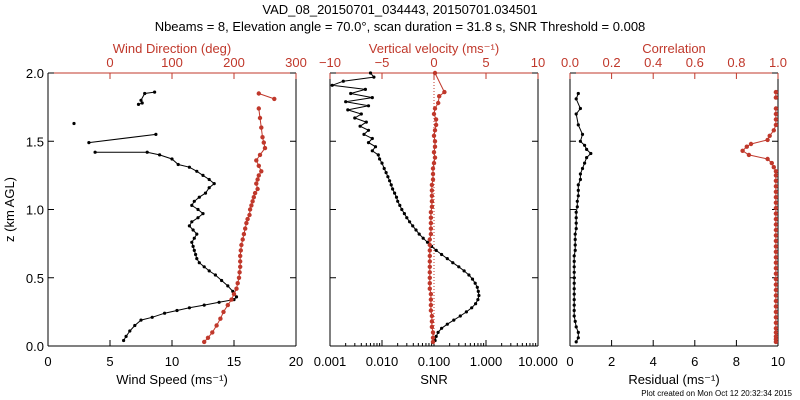 The height and width of the screenshot is (400, 800). What do you see at coordinates (612, 62) in the screenshot?
I see `panel3-top-tick-label: 0.2` at bounding box center [612, 62].